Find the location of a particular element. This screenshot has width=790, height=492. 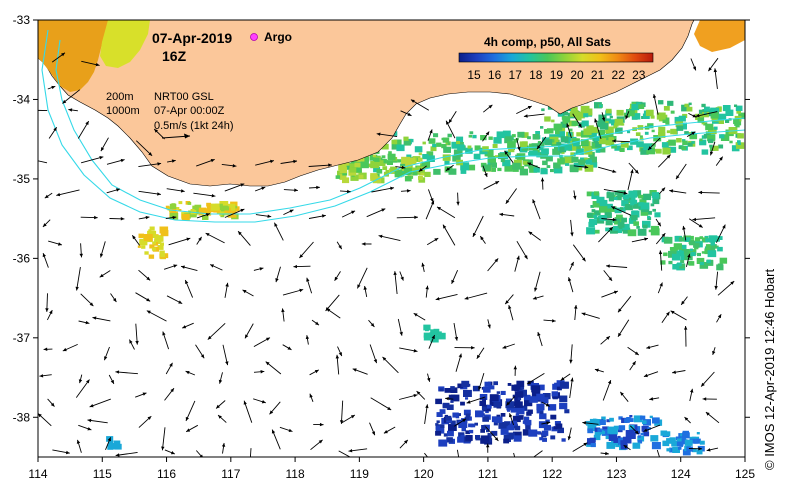

colorbar-tick-label: 21 is located at coordinates (598, 75).